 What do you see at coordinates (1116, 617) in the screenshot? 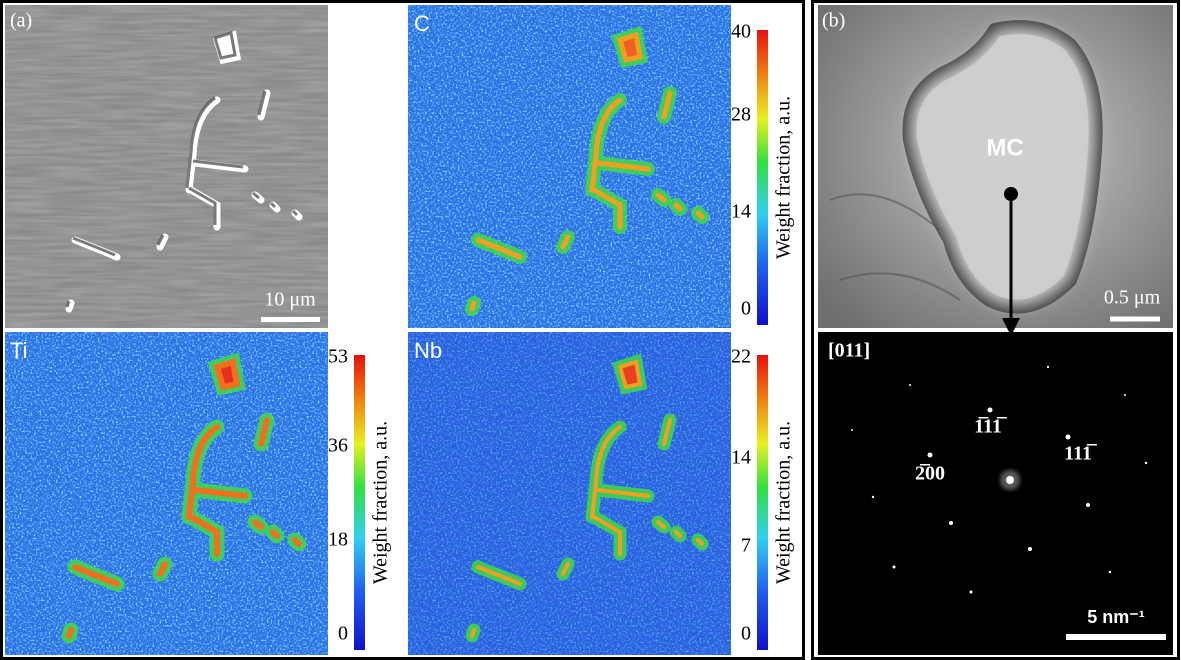
I see `scale-bar-label: 5 nm⁻¹` at bounding box center [1116, 617].